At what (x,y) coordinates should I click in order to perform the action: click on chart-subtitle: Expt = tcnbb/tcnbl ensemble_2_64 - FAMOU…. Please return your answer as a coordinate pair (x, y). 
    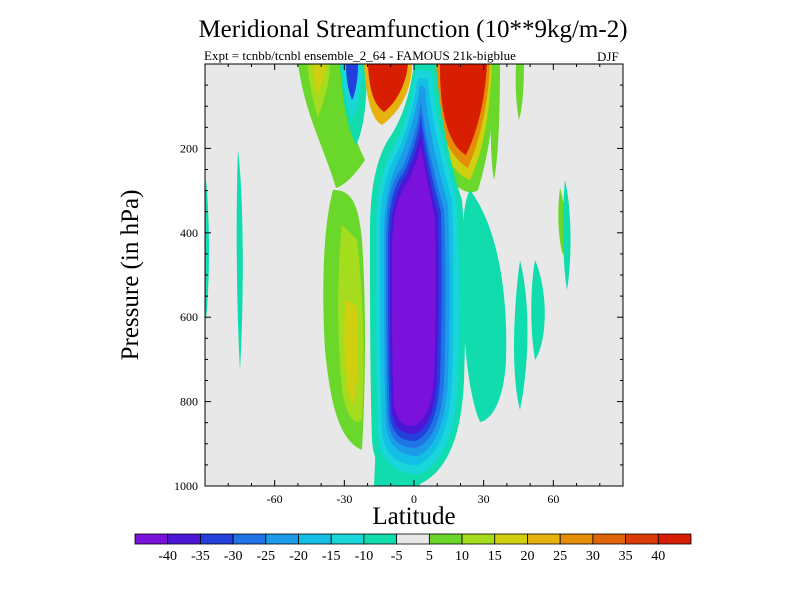
    Looking at the image, I should click on (360, 55).